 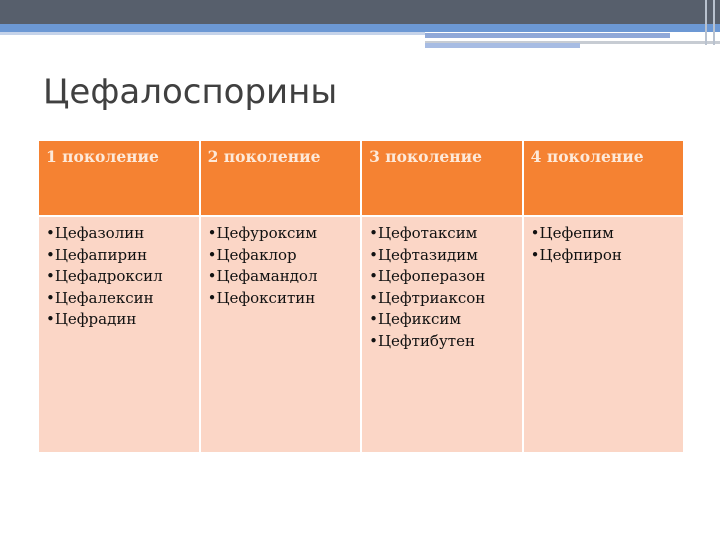 I want to click on header-cell: 4 поколение, so click(x=603, y=178).